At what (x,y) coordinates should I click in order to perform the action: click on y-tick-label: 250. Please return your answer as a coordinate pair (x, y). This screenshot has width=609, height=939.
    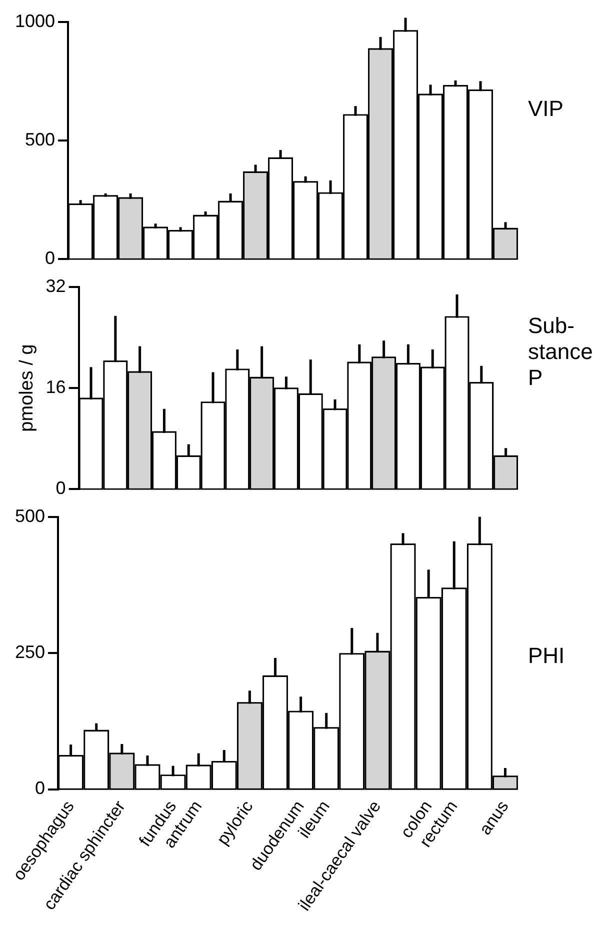
    Looking at the image, I should click on (30, 652).